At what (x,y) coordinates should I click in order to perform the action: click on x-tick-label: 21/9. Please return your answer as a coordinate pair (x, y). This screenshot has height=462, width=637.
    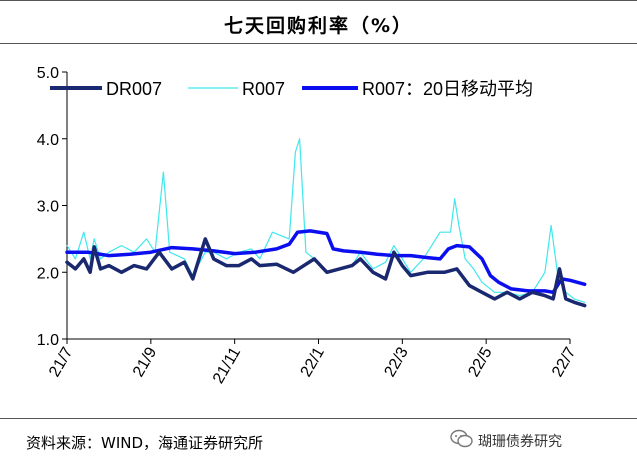
    Looking at the image, I should click on (145, 362).